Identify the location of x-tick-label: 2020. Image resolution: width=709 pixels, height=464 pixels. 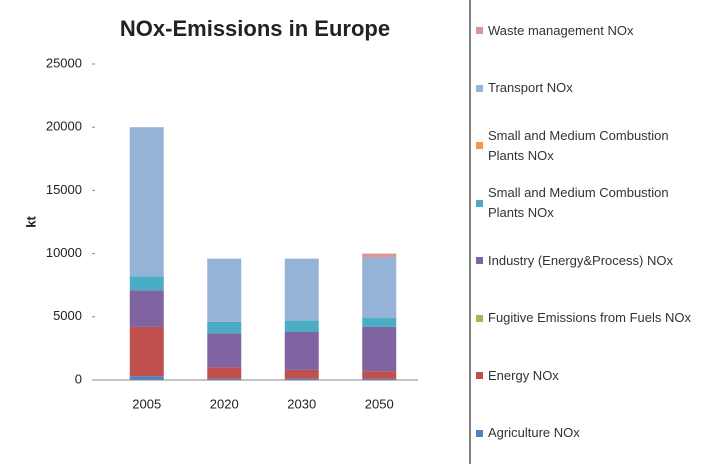
(224, 403).